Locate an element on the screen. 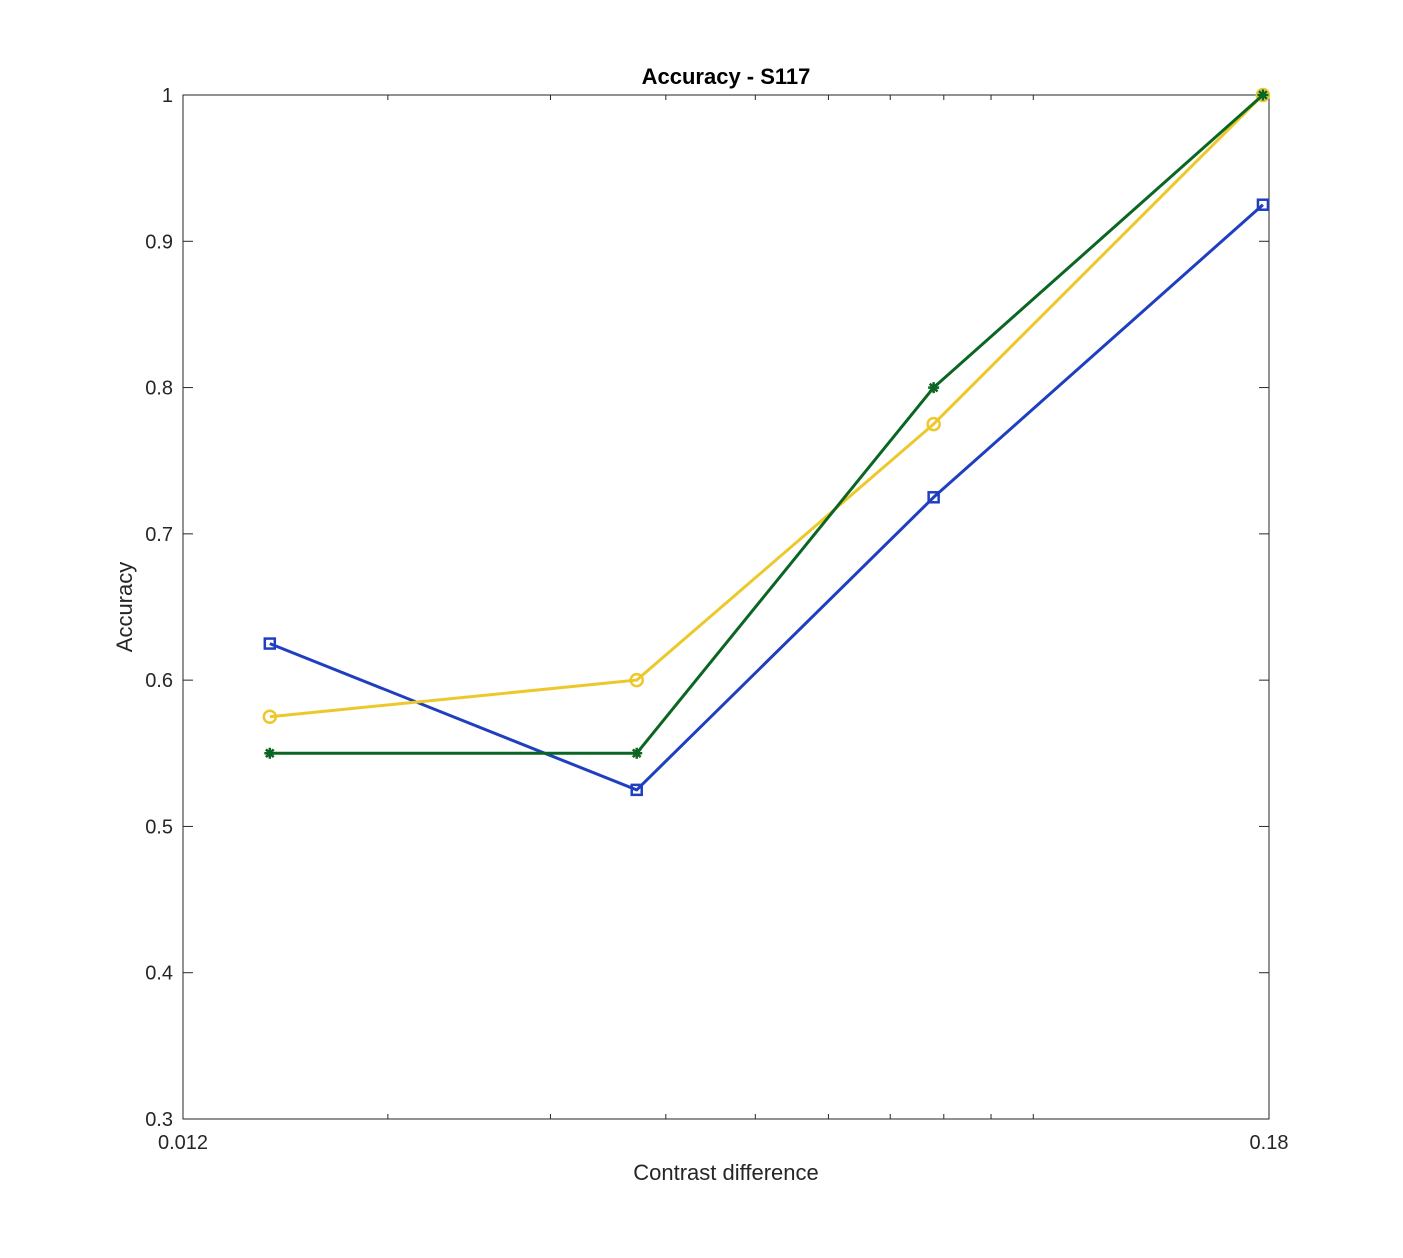 This screenshot has width=1403, height=1258. y-axis-label: Accuracy is located at coordinates (124, 607).